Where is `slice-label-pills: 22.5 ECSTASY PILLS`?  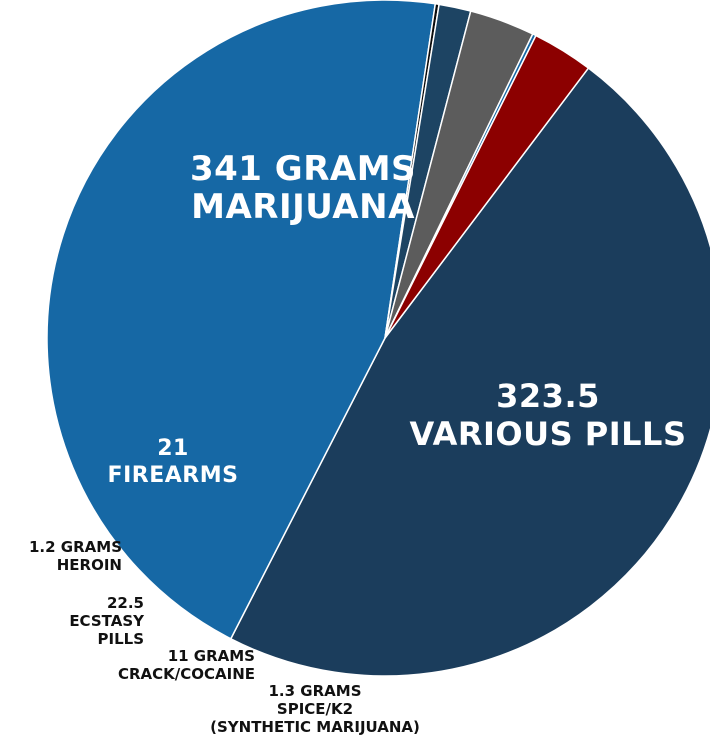 slice-label-pills: 22.5 ECSTASY PILLS is located at coordinates (107, 621).